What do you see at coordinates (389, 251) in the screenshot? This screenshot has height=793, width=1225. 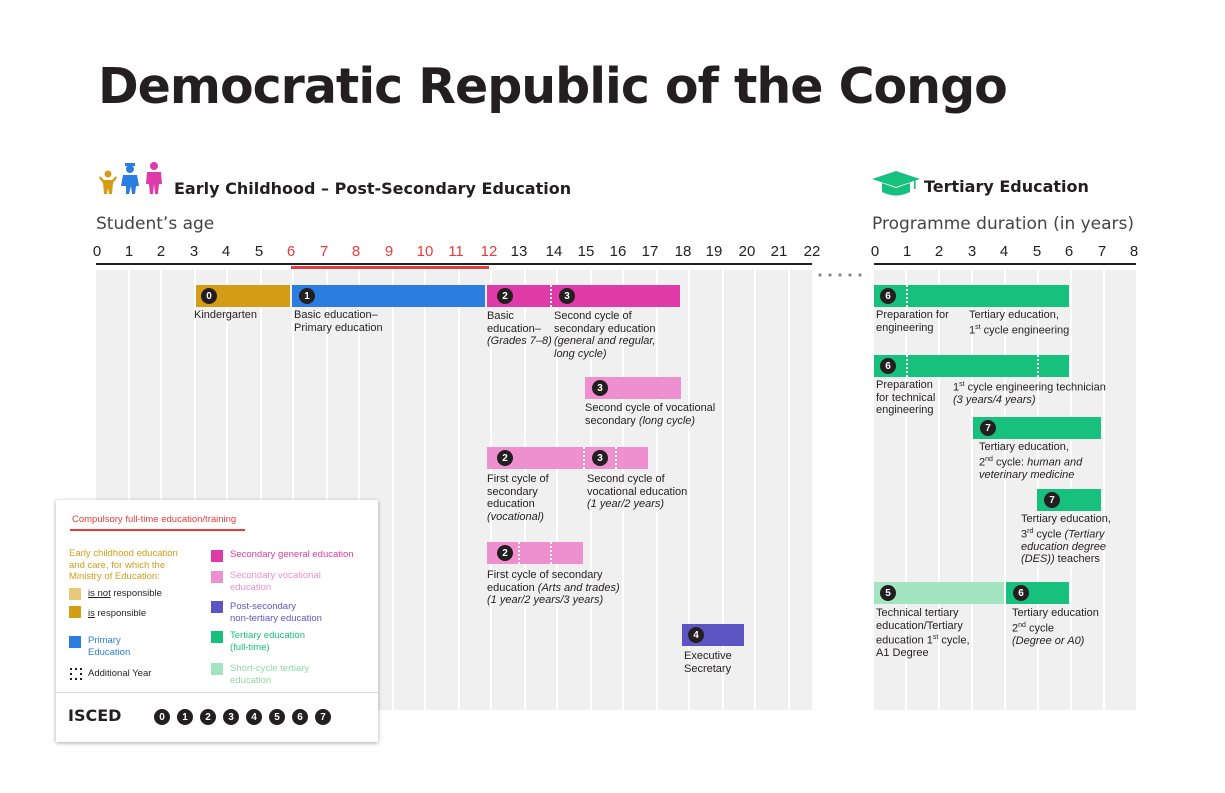 I see `age-tick-compulsory: 9` at bounding box center [389, 251].